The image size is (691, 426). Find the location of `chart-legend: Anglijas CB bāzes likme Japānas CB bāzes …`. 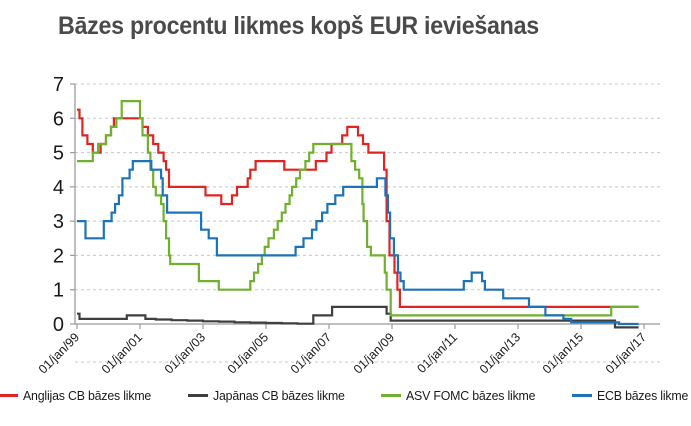

chart-legend: Anglijas CB bāzes likme Japānas CB bāzes … is located at coordinates (345, 395).